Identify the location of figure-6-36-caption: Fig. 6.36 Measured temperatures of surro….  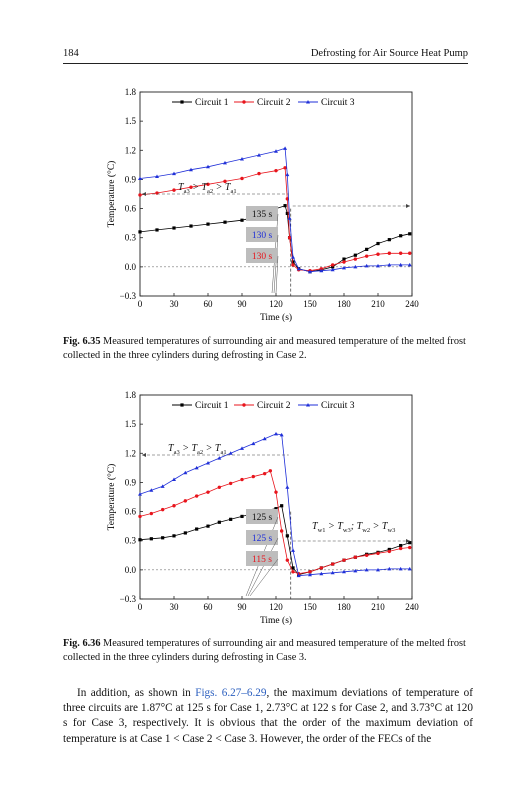
(265, 650).